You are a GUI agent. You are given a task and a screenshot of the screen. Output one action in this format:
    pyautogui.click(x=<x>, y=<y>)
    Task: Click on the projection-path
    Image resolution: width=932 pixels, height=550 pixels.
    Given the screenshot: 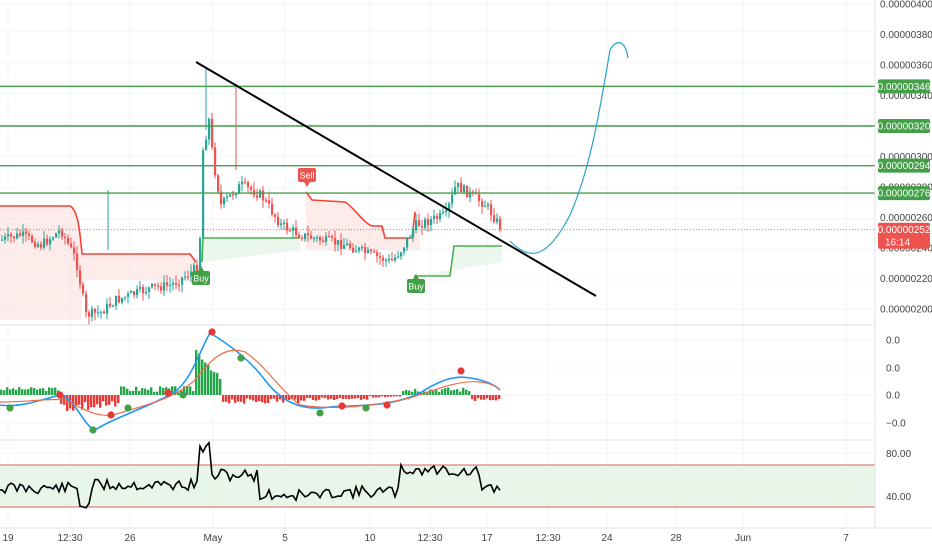 What is the action you would take?
    pyautogui.click(x=569, y=148)
    